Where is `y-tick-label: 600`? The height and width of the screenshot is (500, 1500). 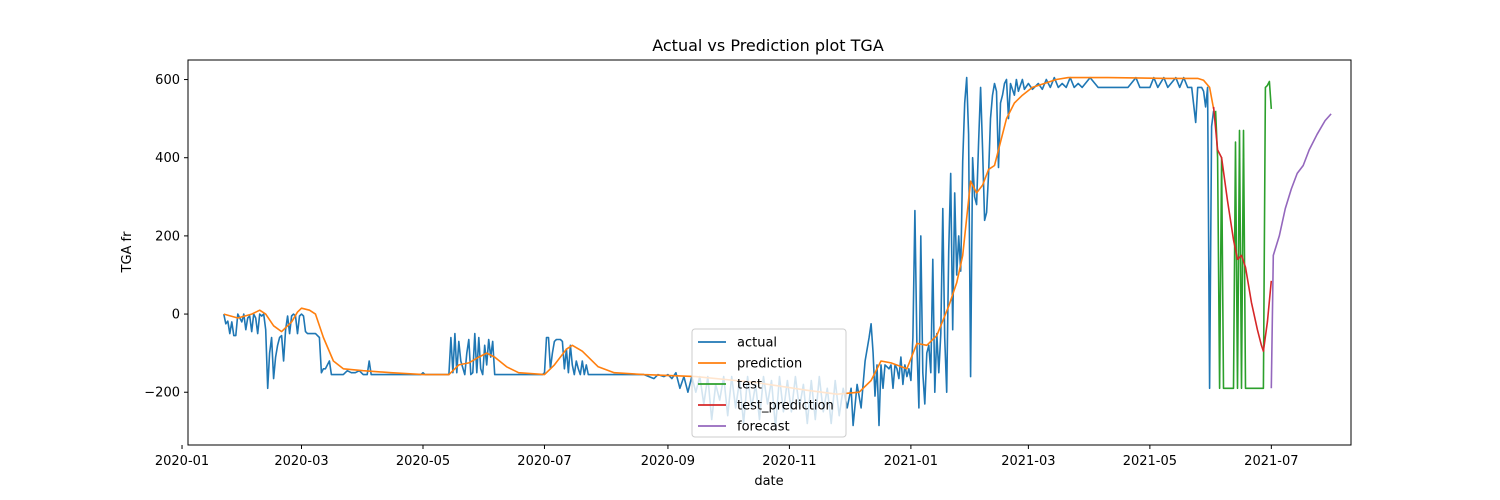 y-tick-label: 600 is located at coordinates (167, 80).